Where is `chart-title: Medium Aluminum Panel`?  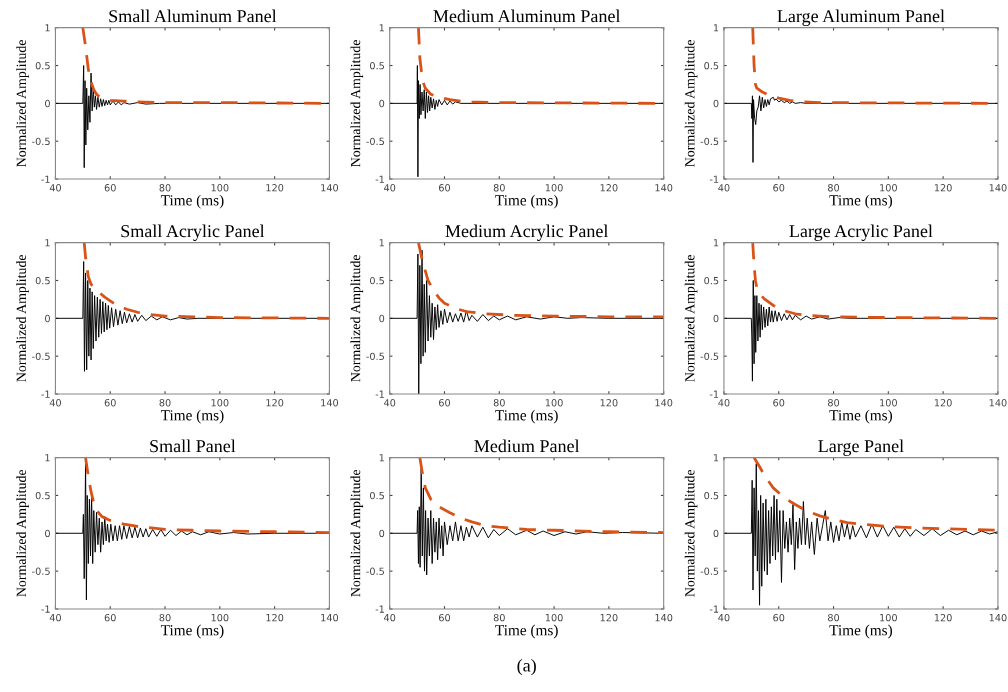
chart-title: Medium Aluminum Panel is located at coordinates (527, 16).